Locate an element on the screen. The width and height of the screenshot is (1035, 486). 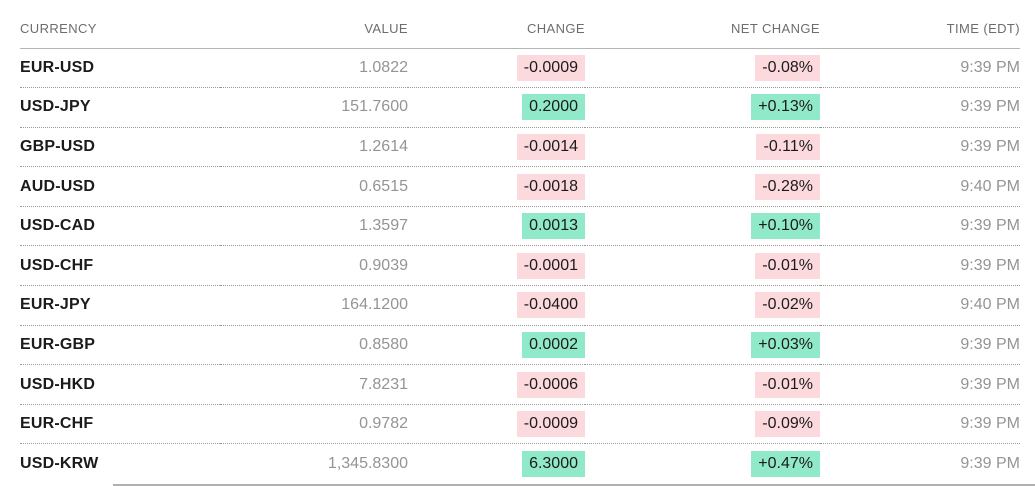
table-row: EUR-GBP 0.8580 0.0002 +0.03% 9:39 PM is located at coordinates (520, 345).